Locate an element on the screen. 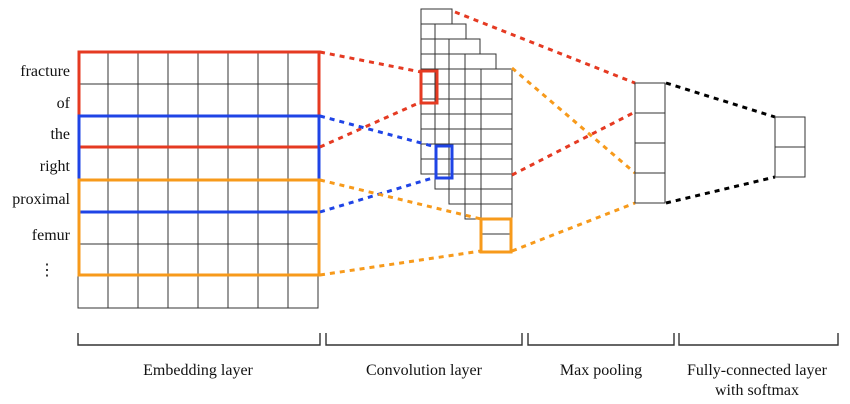 Image resolution: width=850 pixels, height=404 pixels. embedding-window-orange is located at coordinates (199, 227).